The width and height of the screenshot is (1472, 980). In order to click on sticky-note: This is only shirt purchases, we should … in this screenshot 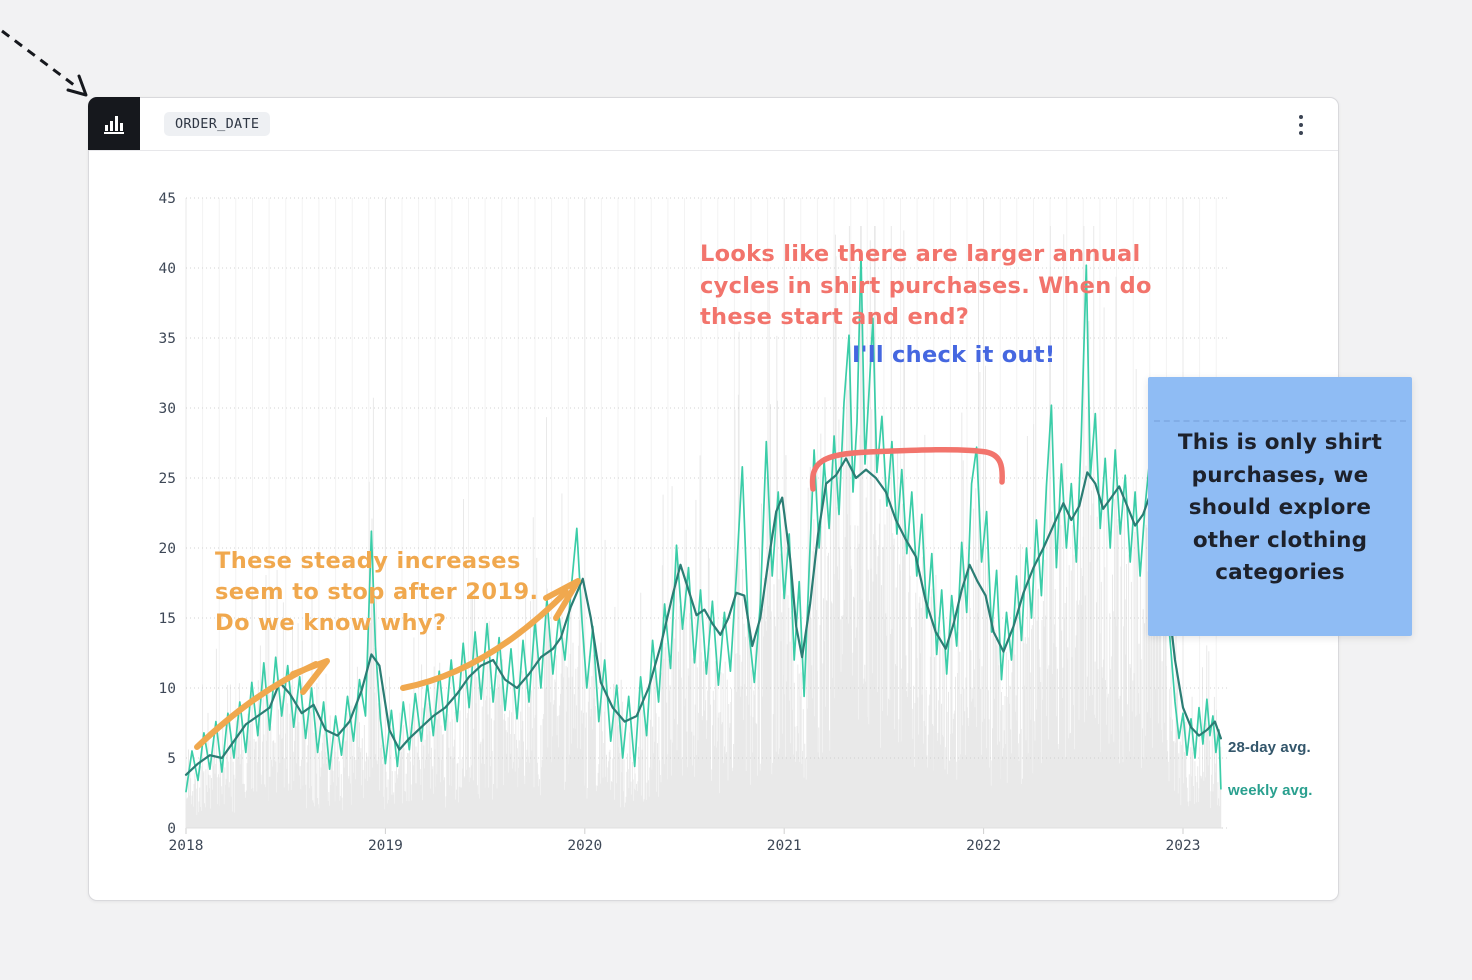, I will do `click(1280, 506)`.